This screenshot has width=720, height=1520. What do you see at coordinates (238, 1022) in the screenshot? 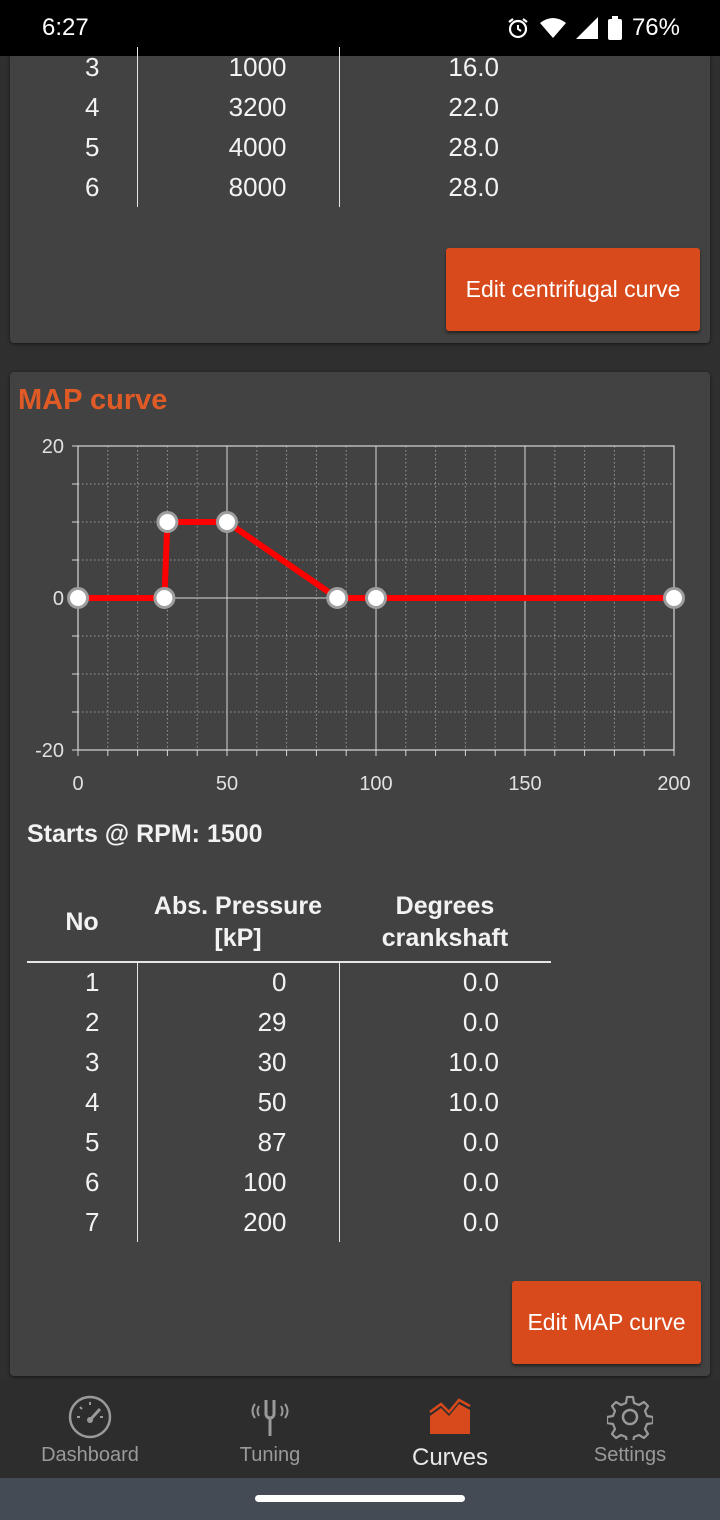
I see `row-value: 29` at bounding box center [238, 1022].